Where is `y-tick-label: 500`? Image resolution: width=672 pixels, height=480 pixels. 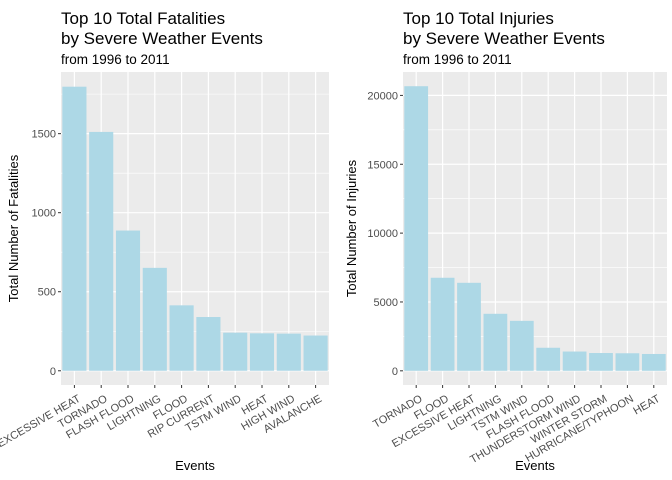 y-tick-label: 500 is located at coordinates (47, 293).